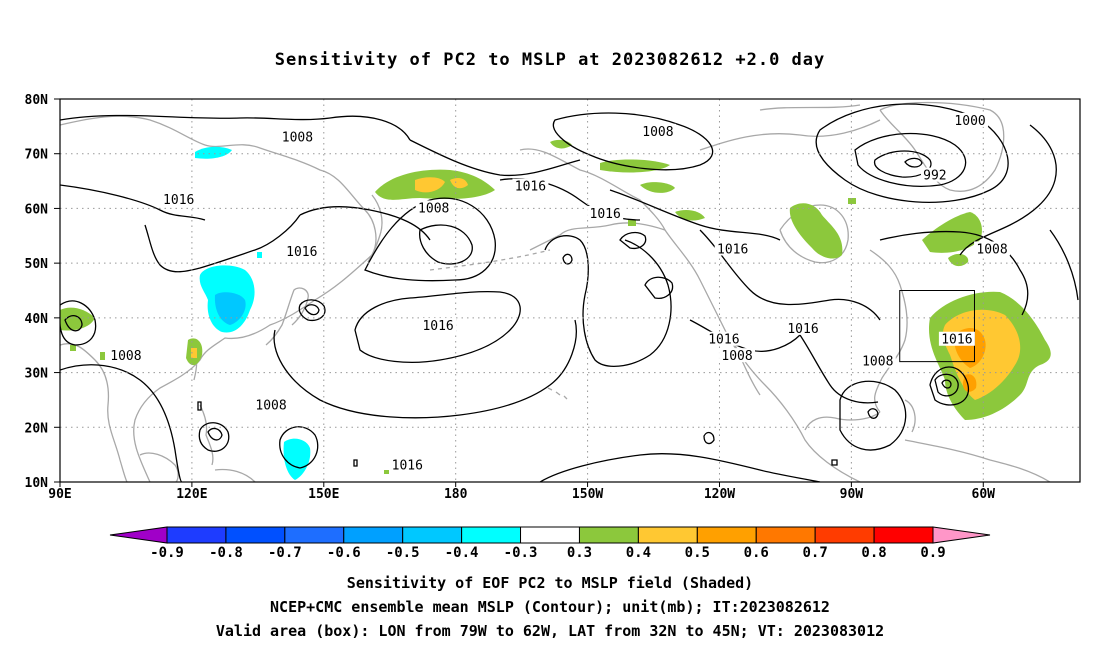  I want to click on colorbar-label: 0.6, so click(756, 553).